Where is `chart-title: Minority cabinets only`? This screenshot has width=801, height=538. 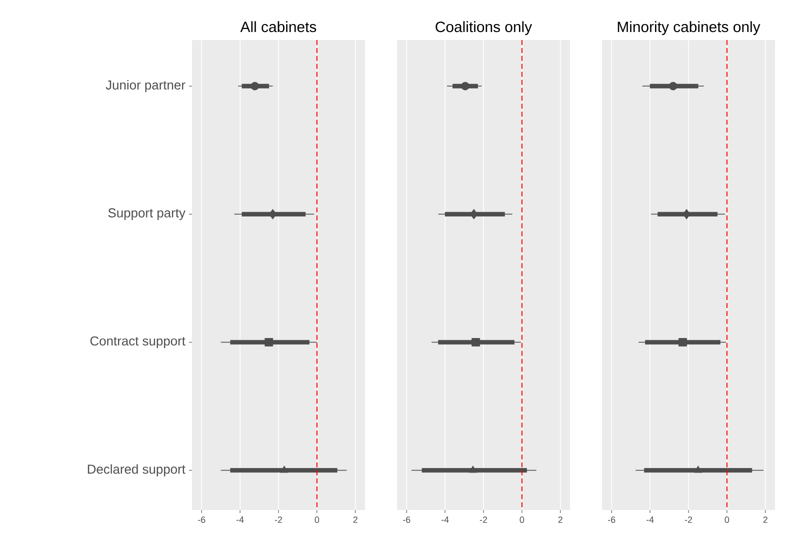 chart-title: Minority cabinets only is located at coordinates (689, 28).